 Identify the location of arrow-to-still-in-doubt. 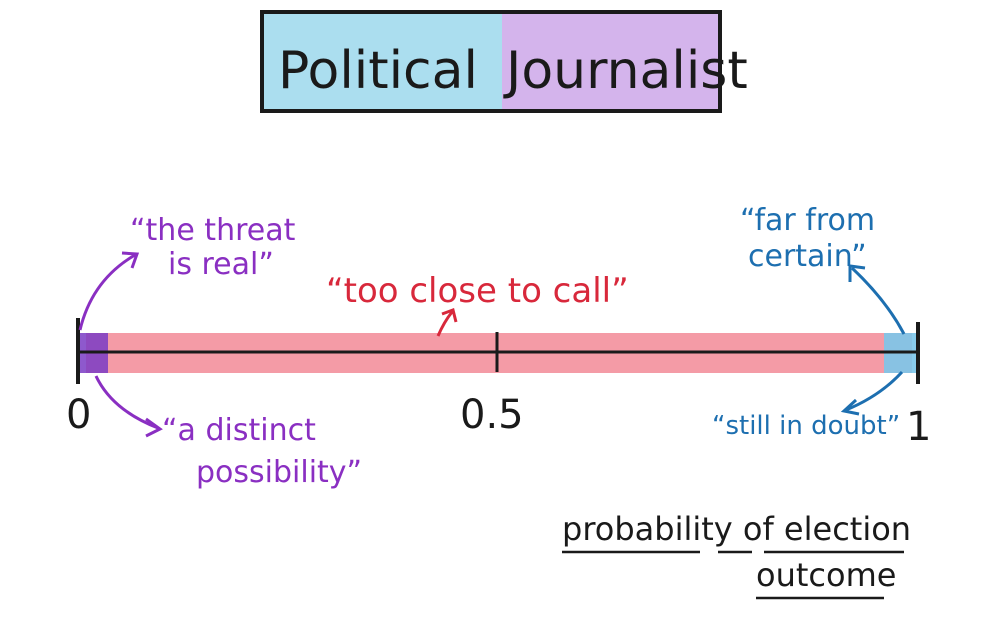
(874, 391).